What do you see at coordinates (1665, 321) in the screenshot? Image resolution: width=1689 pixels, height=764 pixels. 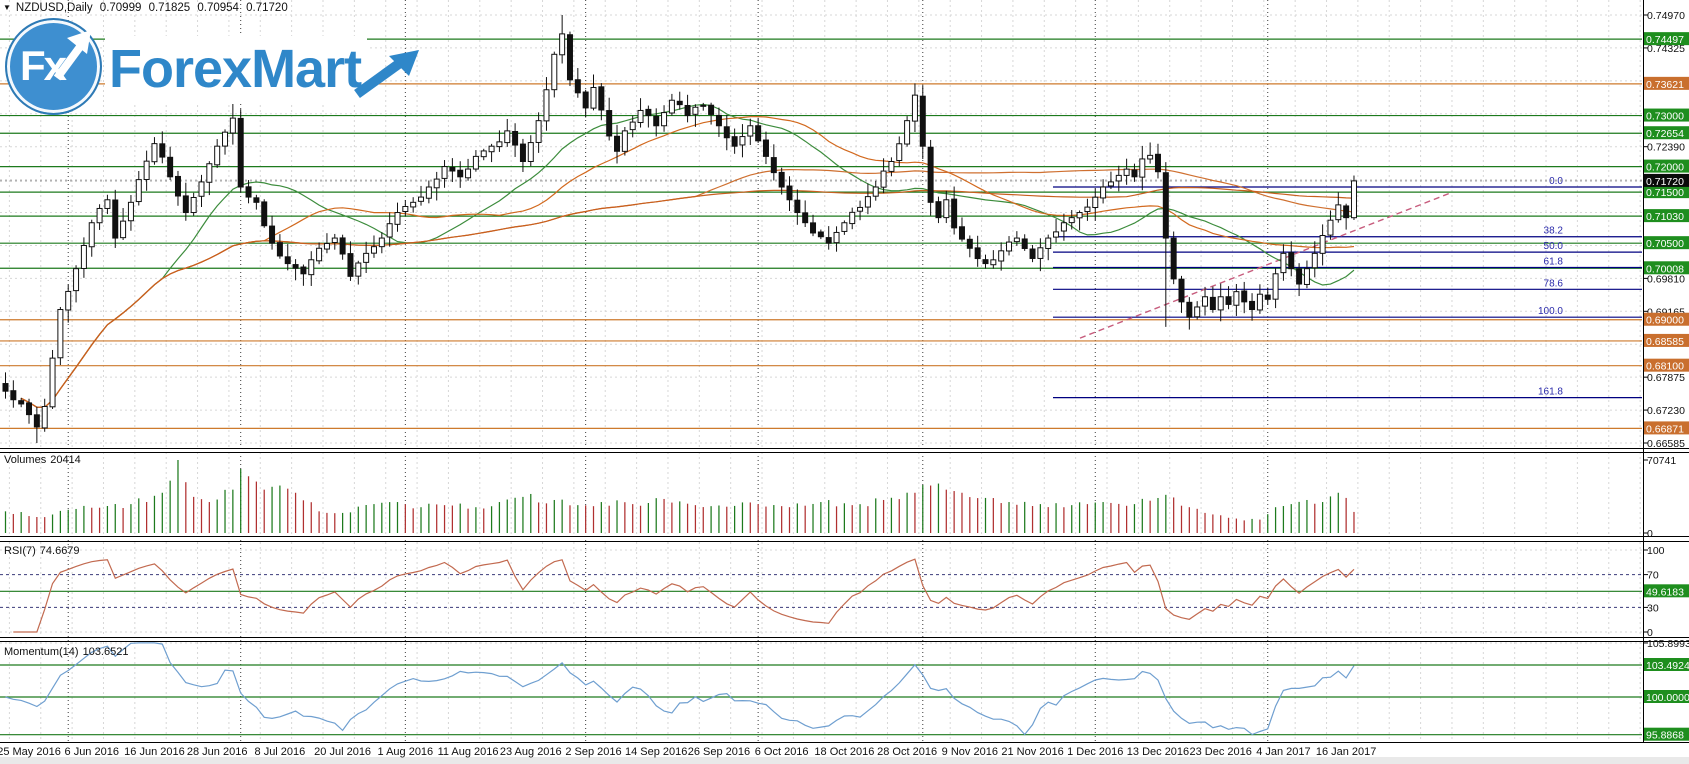 I see `svg-text: 0.69000` at bounding box center [1665, 321].